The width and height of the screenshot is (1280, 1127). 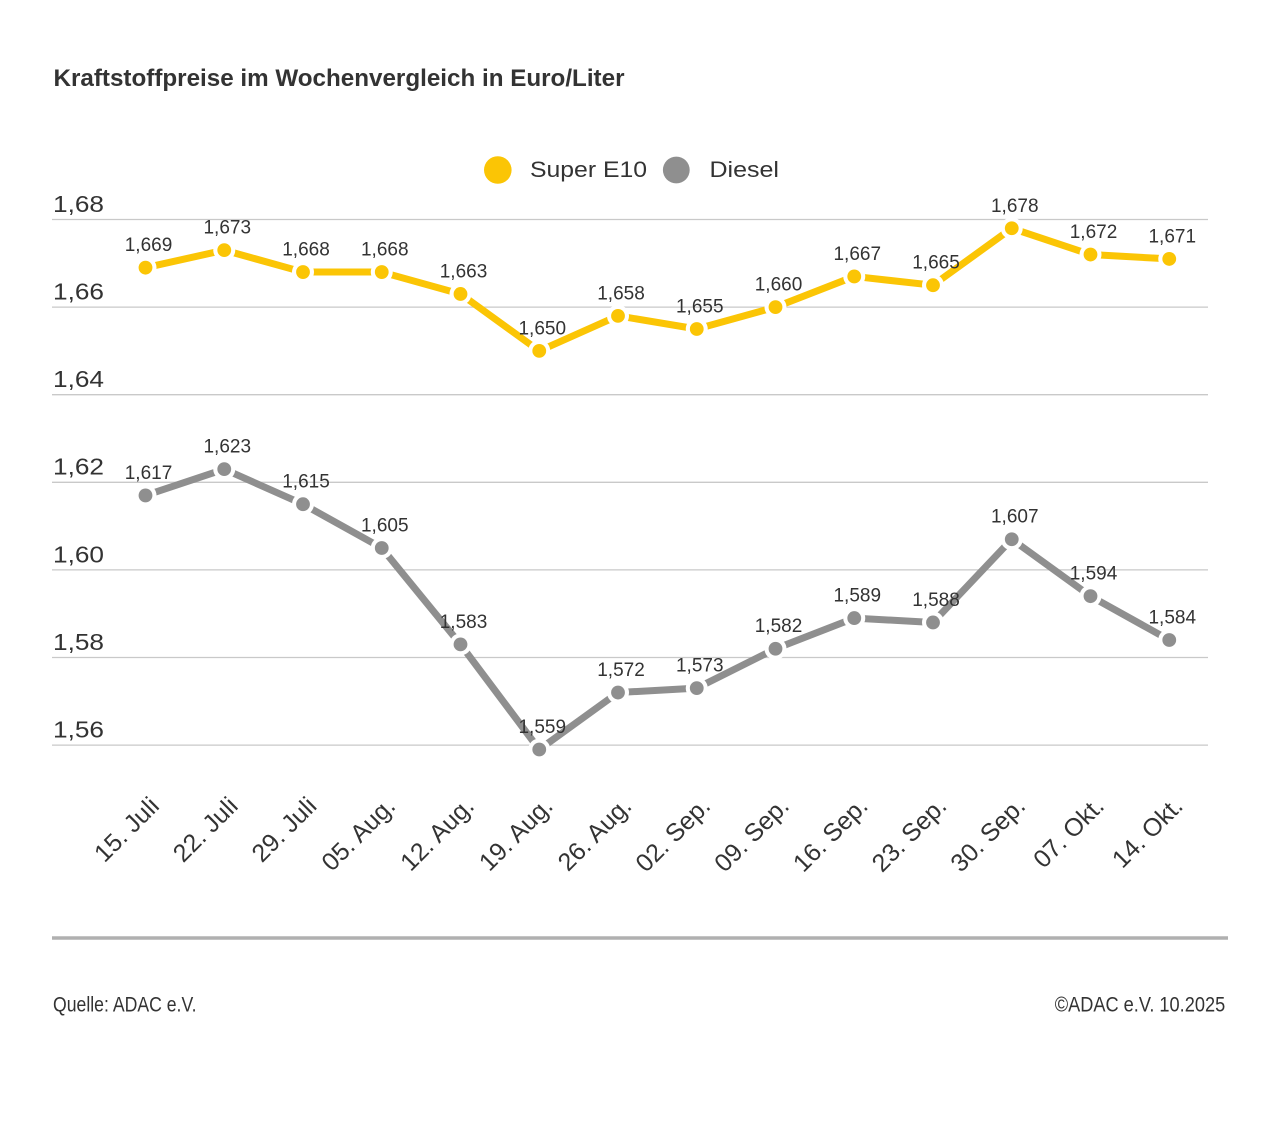 I want to click on svg-text: 1,582, so click(x=779, y=626).